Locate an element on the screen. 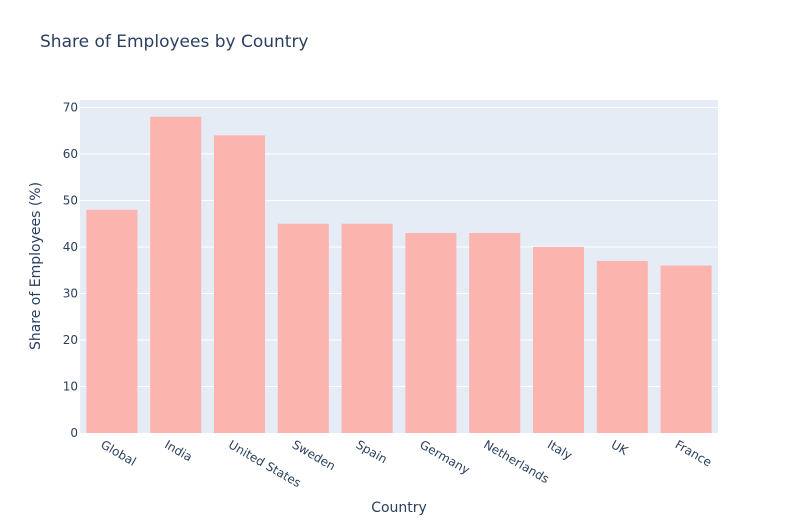 This screenshot has height=530, width=798. x-tick-label: Global is located at coordinates (118, 452).